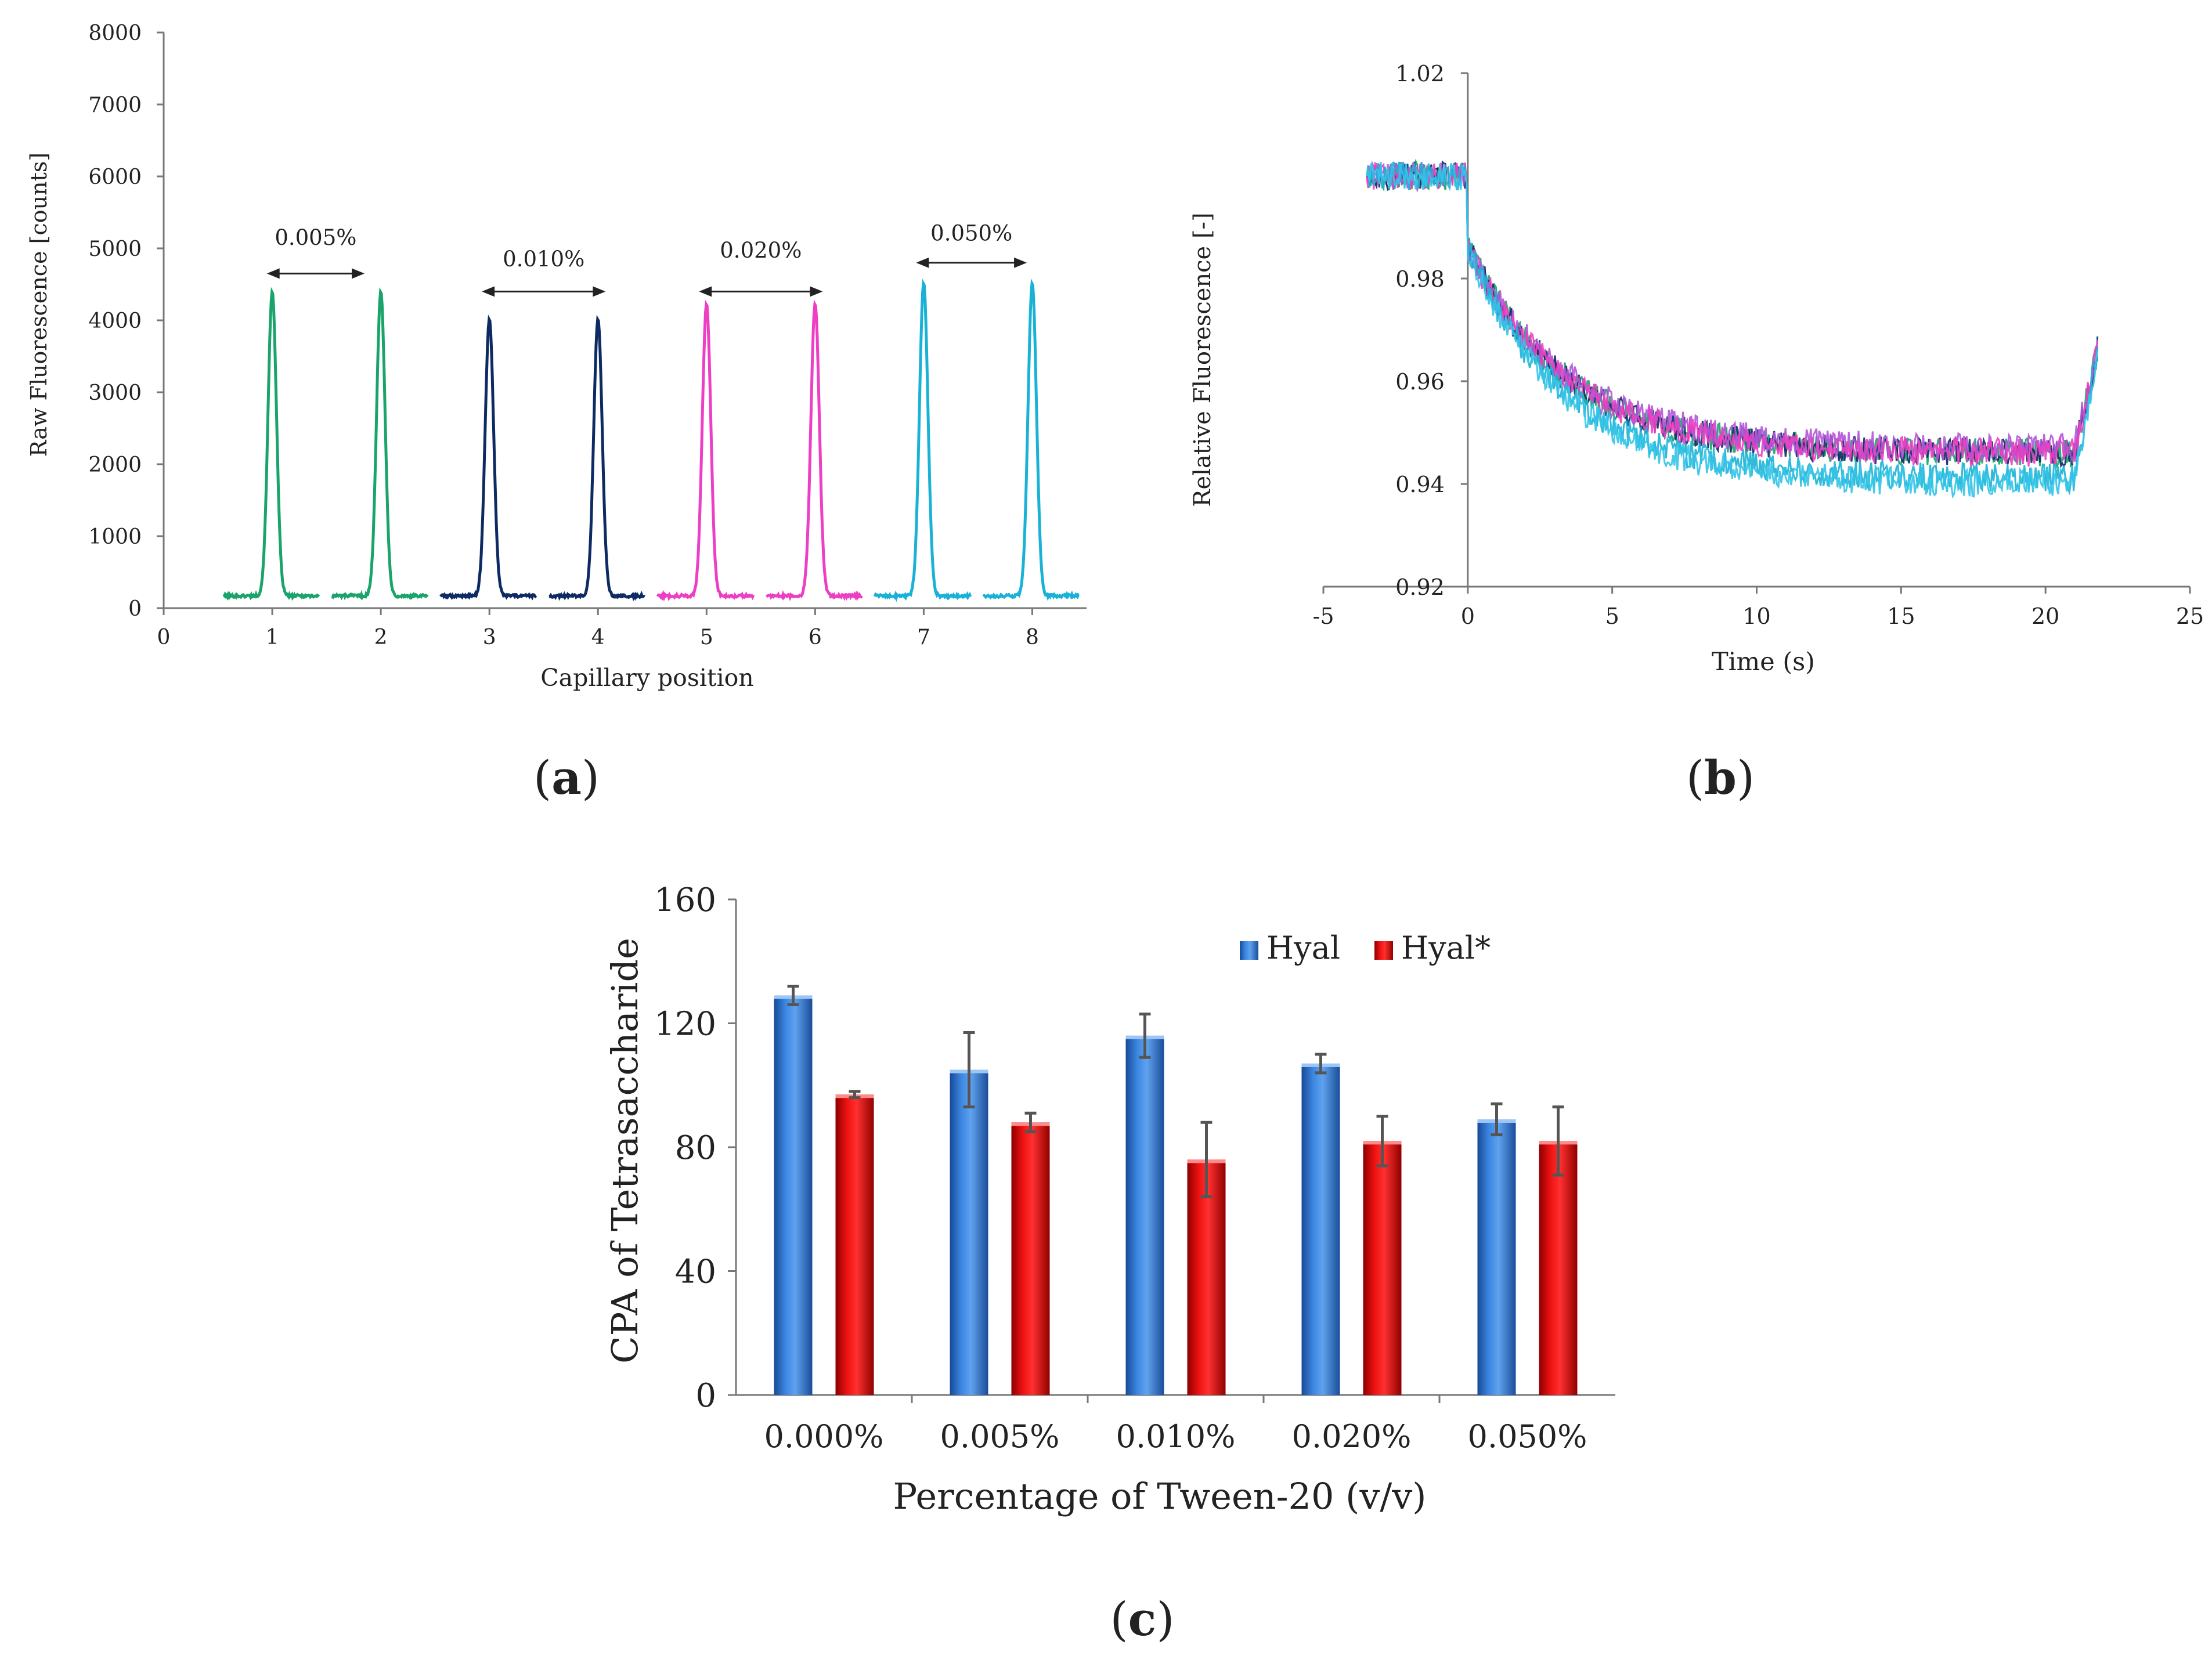 Image resolution: width=2212 pixels, height=1659 pixels. What do you see at coordinates (1352, 1436) in the screenshot?
I see `panel-c-x-tick-label: 0.020%` at bounding box center [1352, 1436].